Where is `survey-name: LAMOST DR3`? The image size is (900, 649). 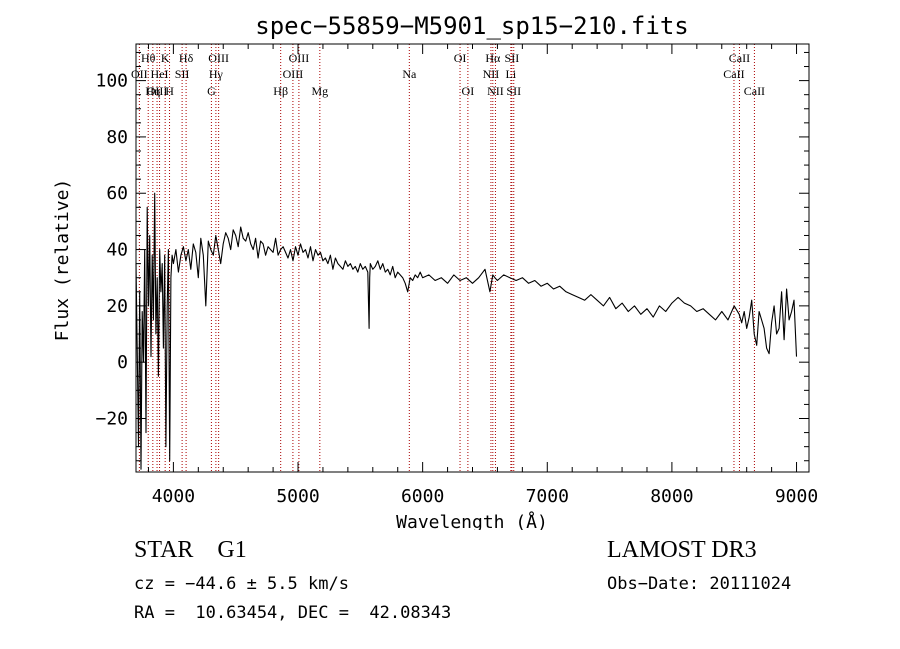 survey-name: LAMOST DR3 is located at coordinates (682, 550).